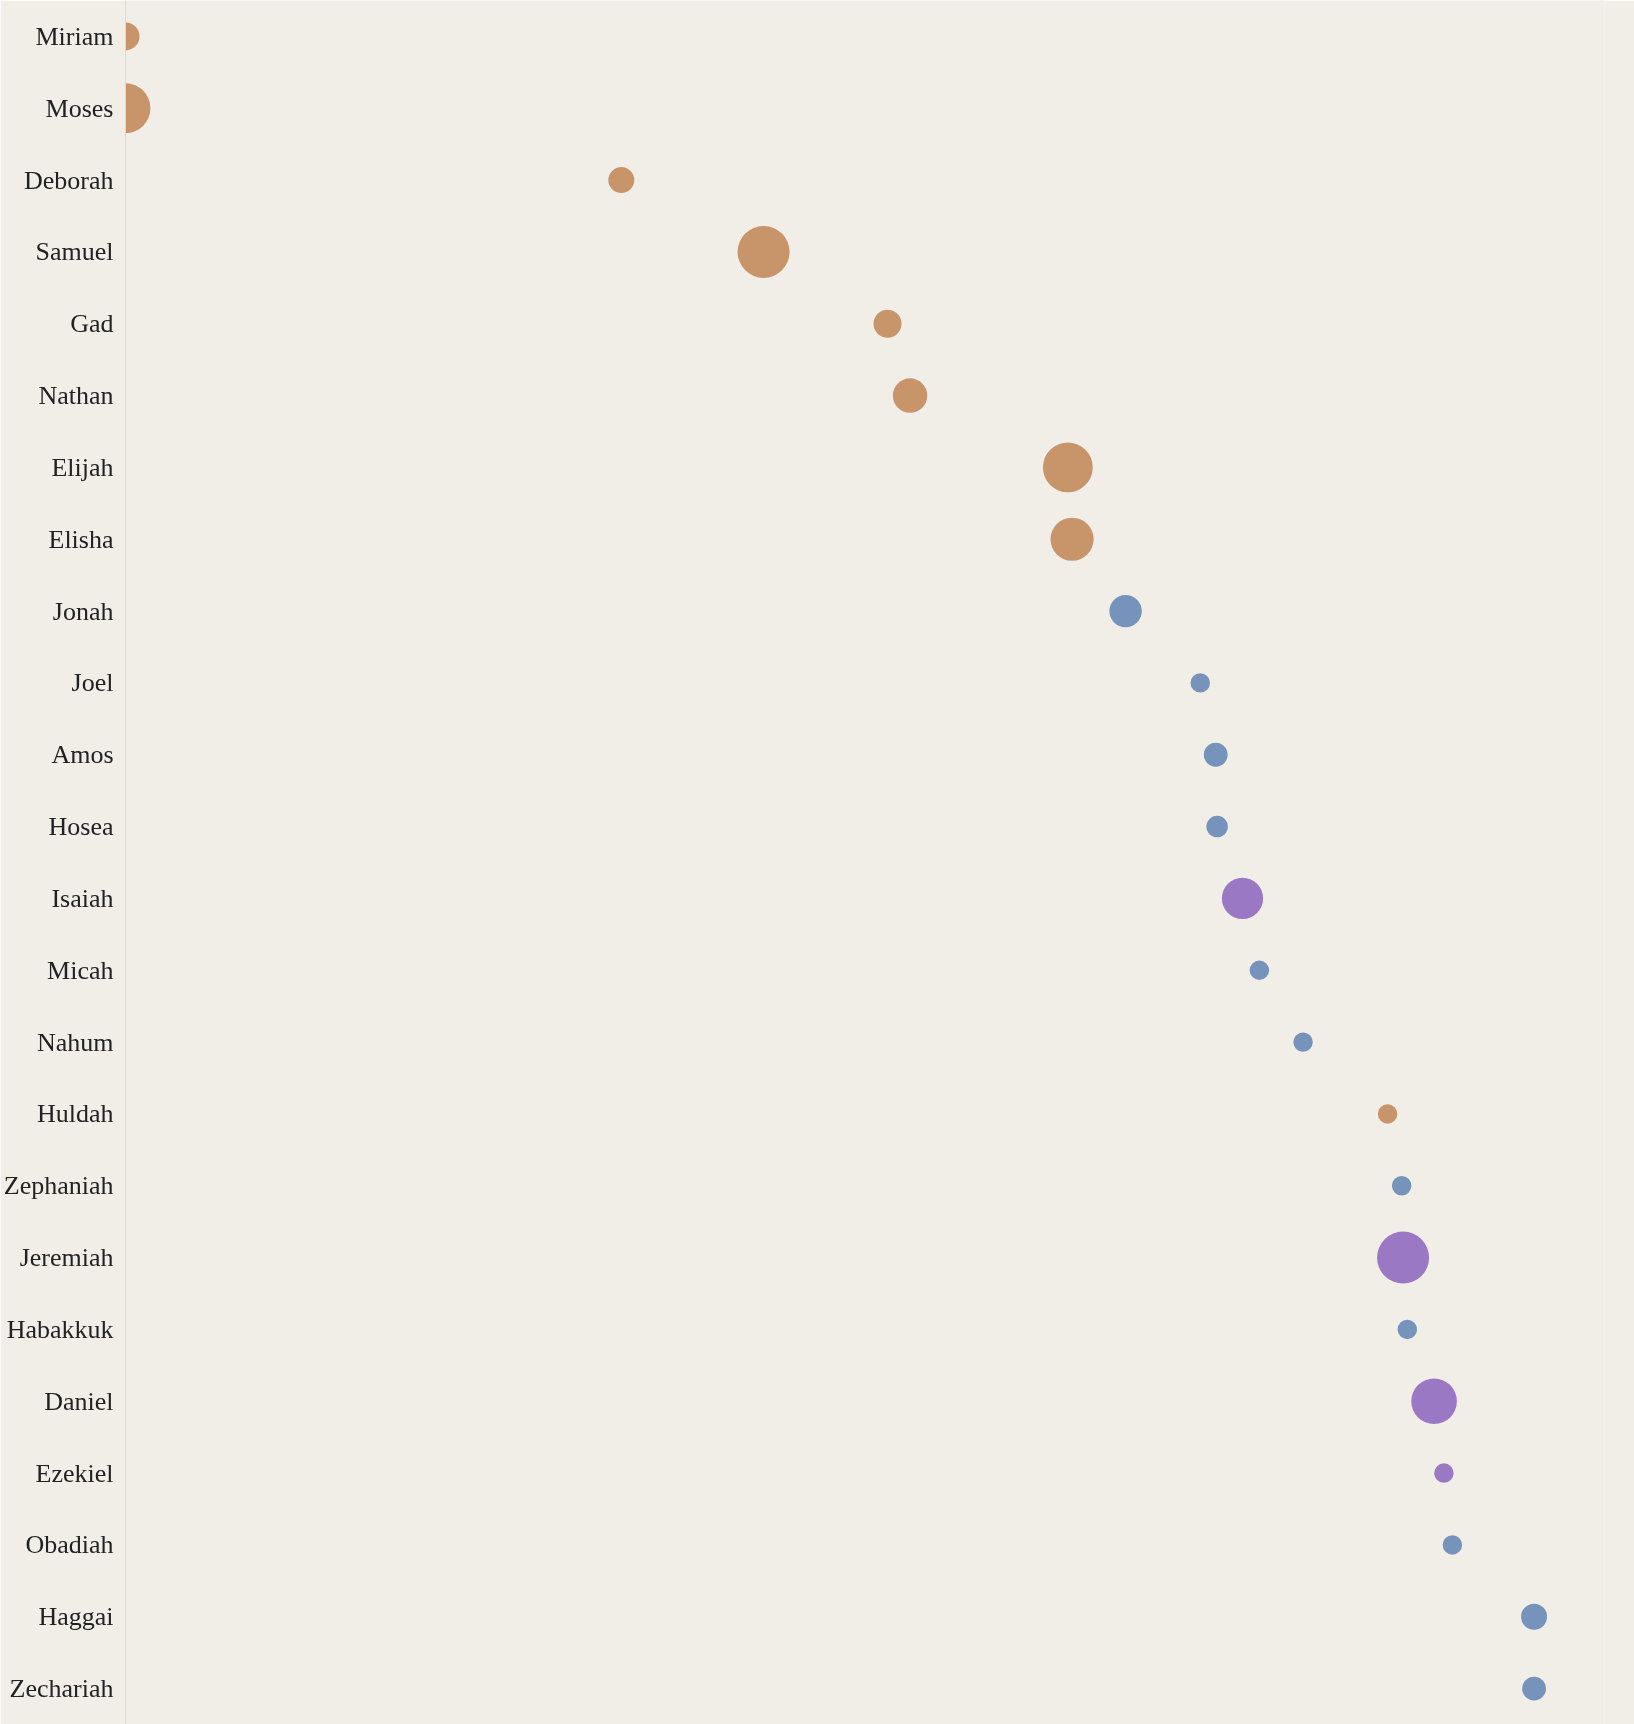  I want to click on y-tick-label: Daniel, so click(79, 1401).